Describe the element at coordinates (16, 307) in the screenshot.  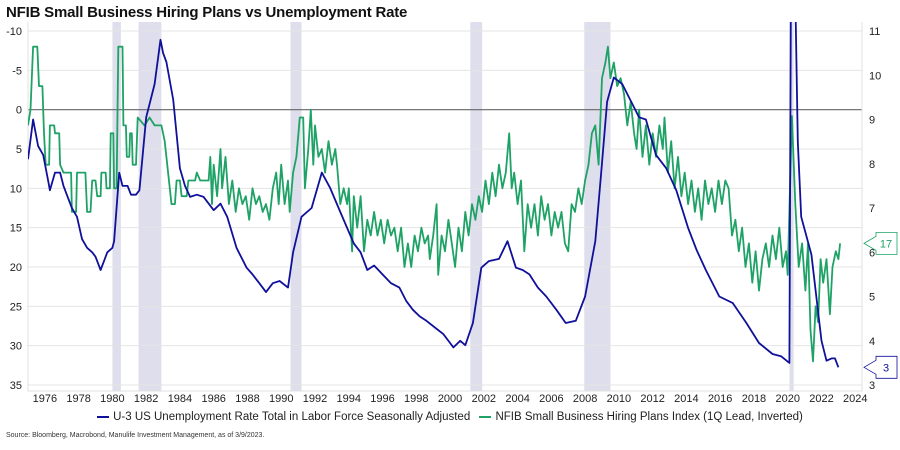
I see `left-axis-tick-label: 25` at that location.